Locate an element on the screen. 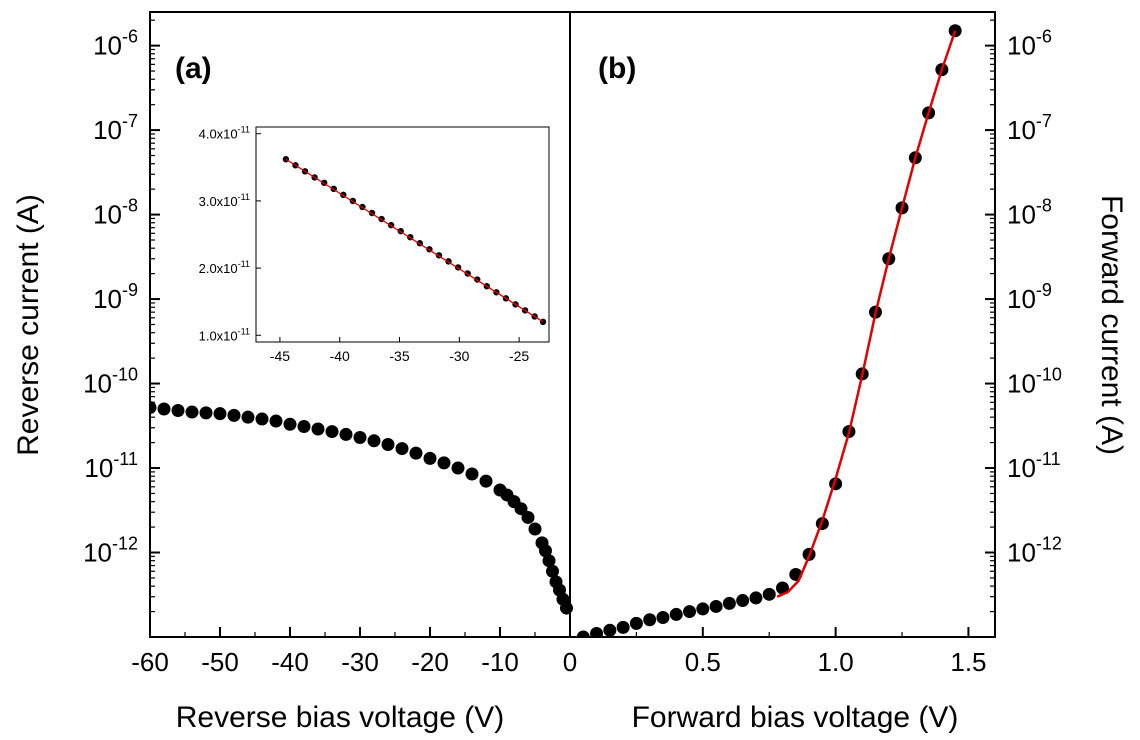  y-tick-label-right-0: 10⁻¹² is located at coordinates (1034, 551).